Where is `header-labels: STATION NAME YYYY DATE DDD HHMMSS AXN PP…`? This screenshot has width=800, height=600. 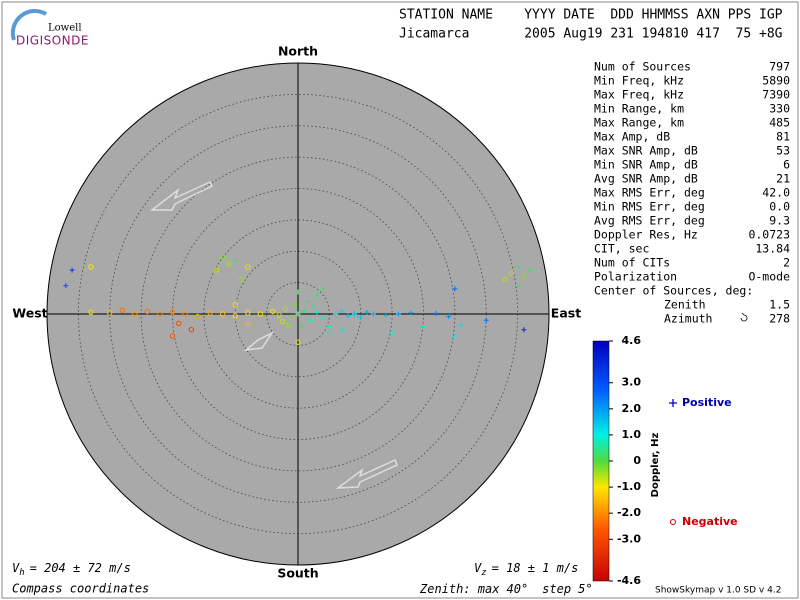 header-labels: STATION NAME YYYY DATE DDD HHMMSS AXN PP… is located at coordinates (591, 15).